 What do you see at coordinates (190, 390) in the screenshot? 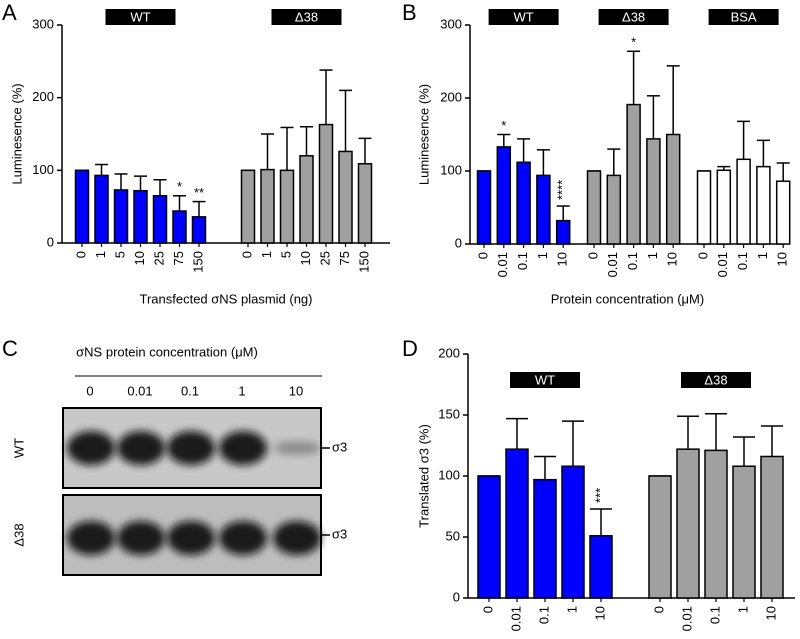
I see `lane-label: 0.1` at bounding box center [190, 390].